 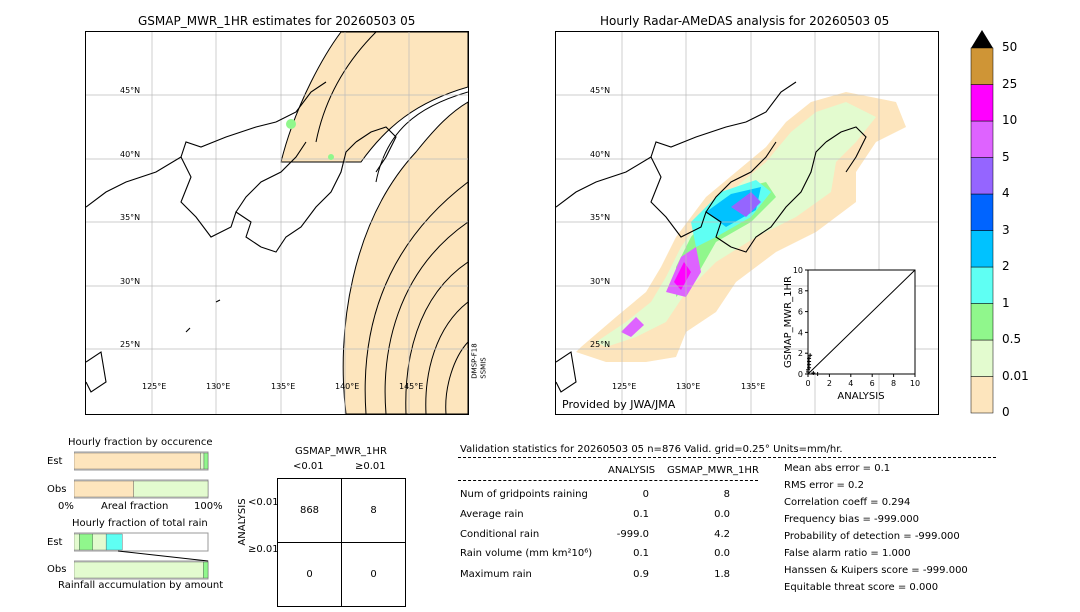 I want to click on total-rain-bars, so click(x=141, y=556).